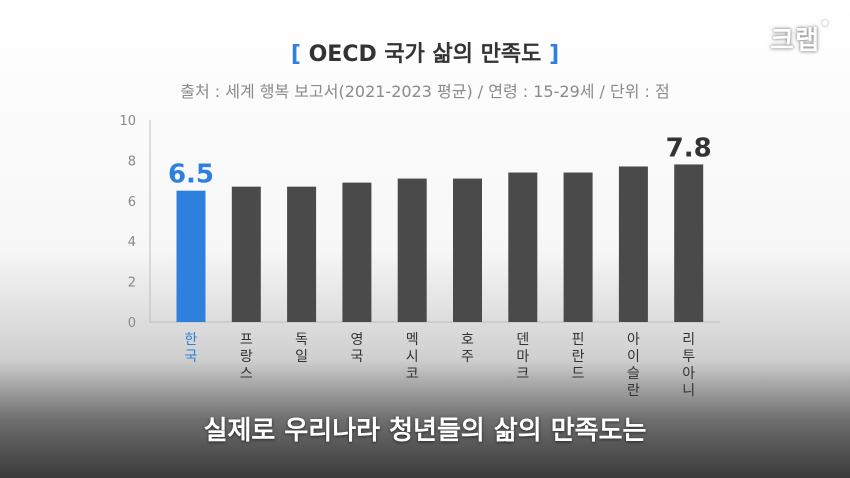 This screenshot has width=850, height=478. What do you see at coordinates (132, 202) in the screenshot?
I see `y-tick-label: 6` at bounding box center [132, 202].